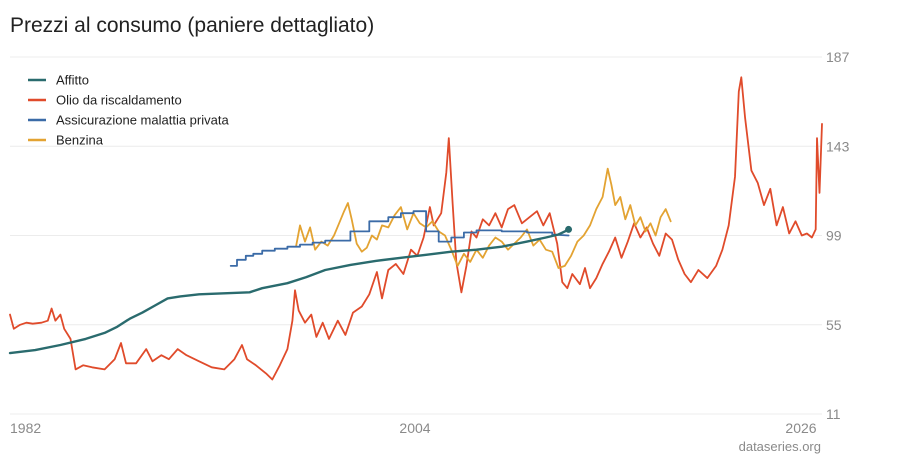 The height and width of the screenshot is (460, 900). I want to click on legend-label: Assicurazione malattia privata, so click(142, 120).